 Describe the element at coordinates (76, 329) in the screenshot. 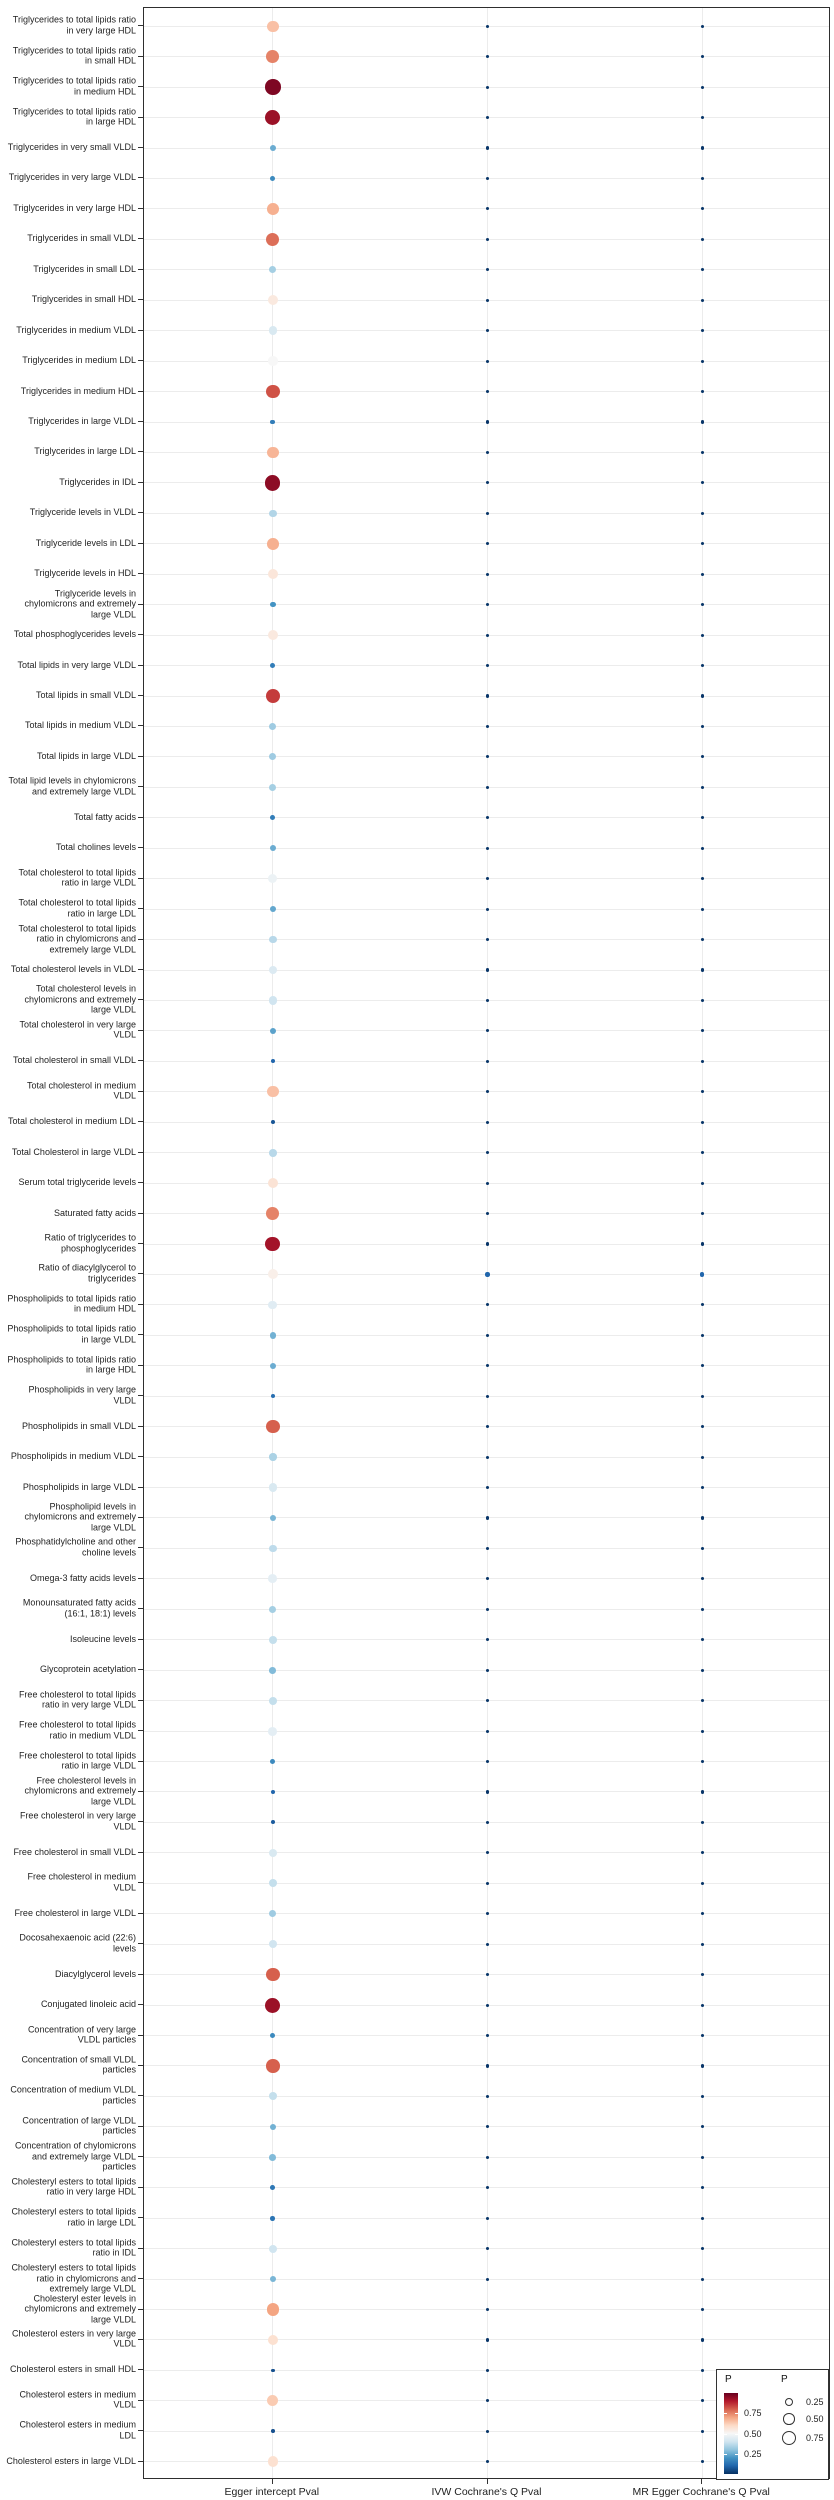

I see `y-axis-label: Triglycerides in medium VLDL` at that location.